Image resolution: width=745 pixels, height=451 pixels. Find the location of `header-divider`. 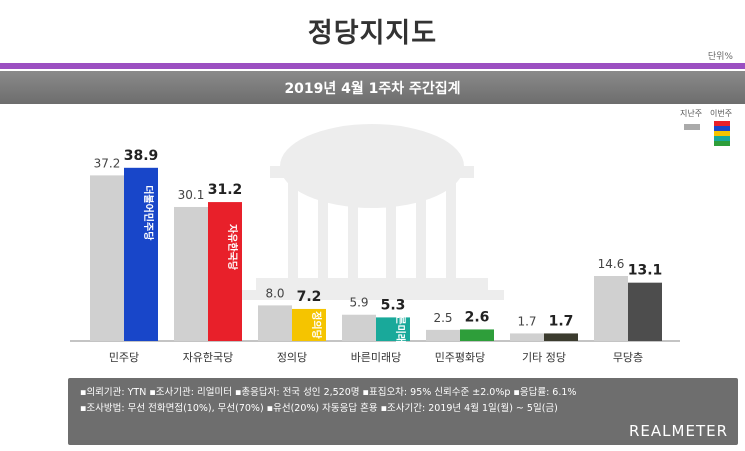

header-divider is located at coordinates (372, 66).